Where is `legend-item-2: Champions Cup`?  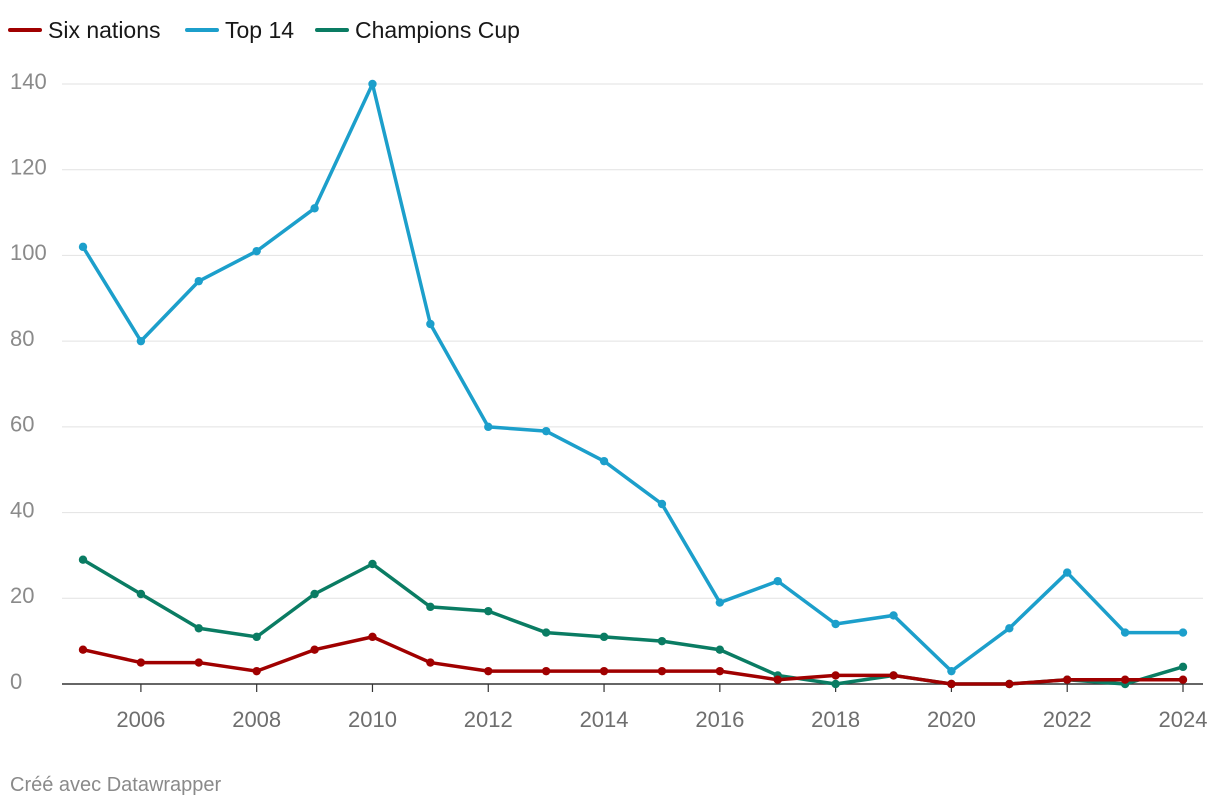 legend-item-2: Champions Cup is located at coordinates (418, 30).